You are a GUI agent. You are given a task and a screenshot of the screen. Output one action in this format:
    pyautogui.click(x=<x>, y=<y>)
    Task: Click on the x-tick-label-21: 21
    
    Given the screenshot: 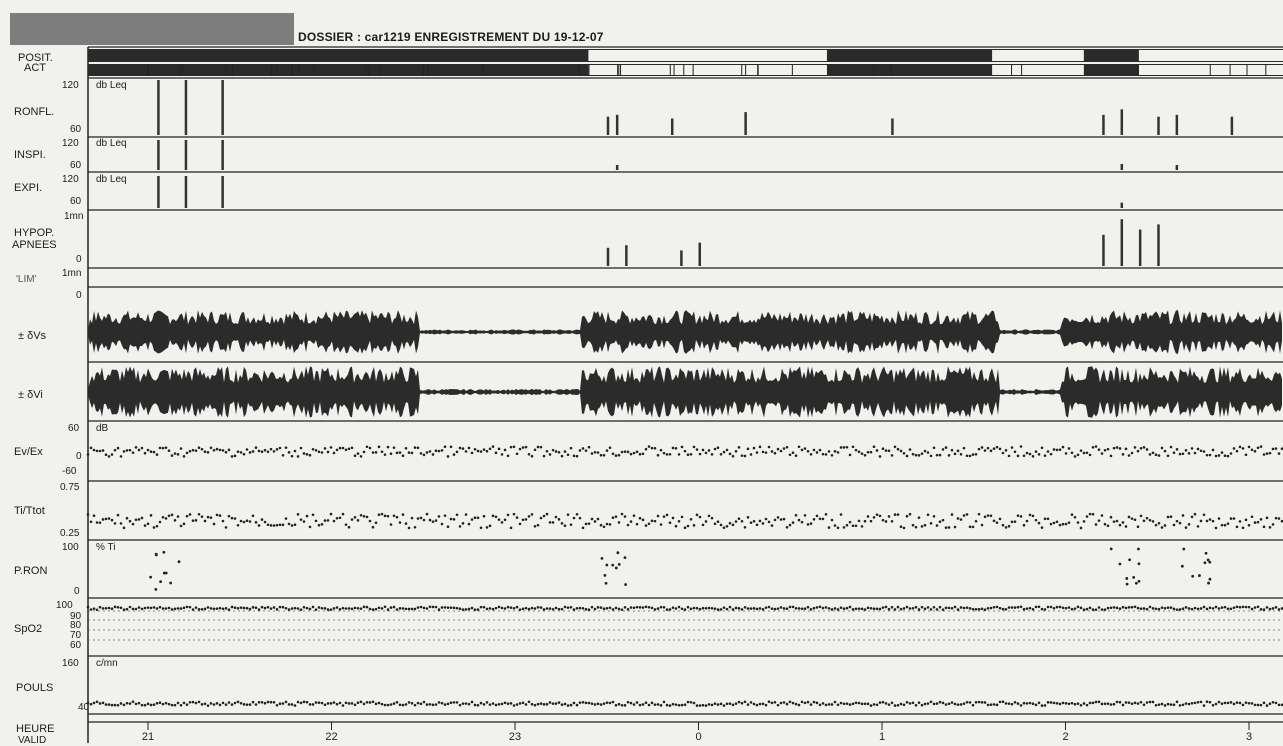 What is the action you would take?
    pyautogui.click(x=148, y=737)
    